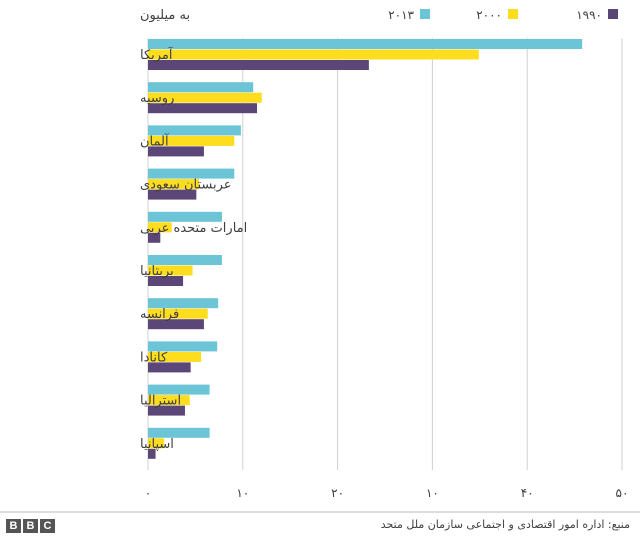  I want to click on x-tick-label: ۴۰, so click(527, 493).